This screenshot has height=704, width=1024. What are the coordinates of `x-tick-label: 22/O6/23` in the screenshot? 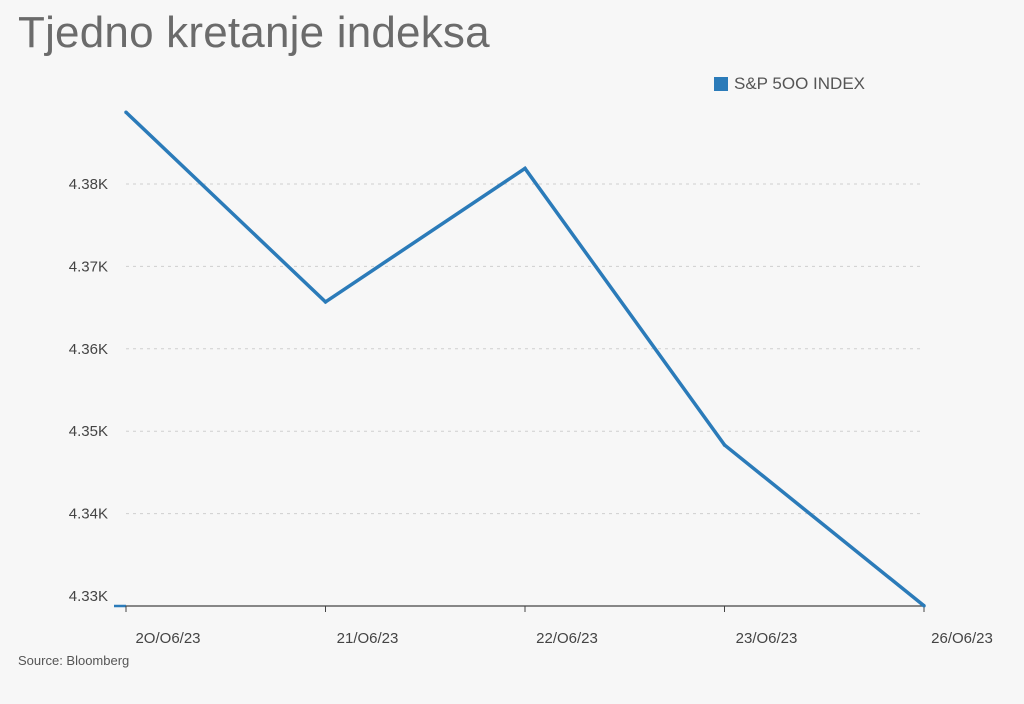 It's located at (567, 638).